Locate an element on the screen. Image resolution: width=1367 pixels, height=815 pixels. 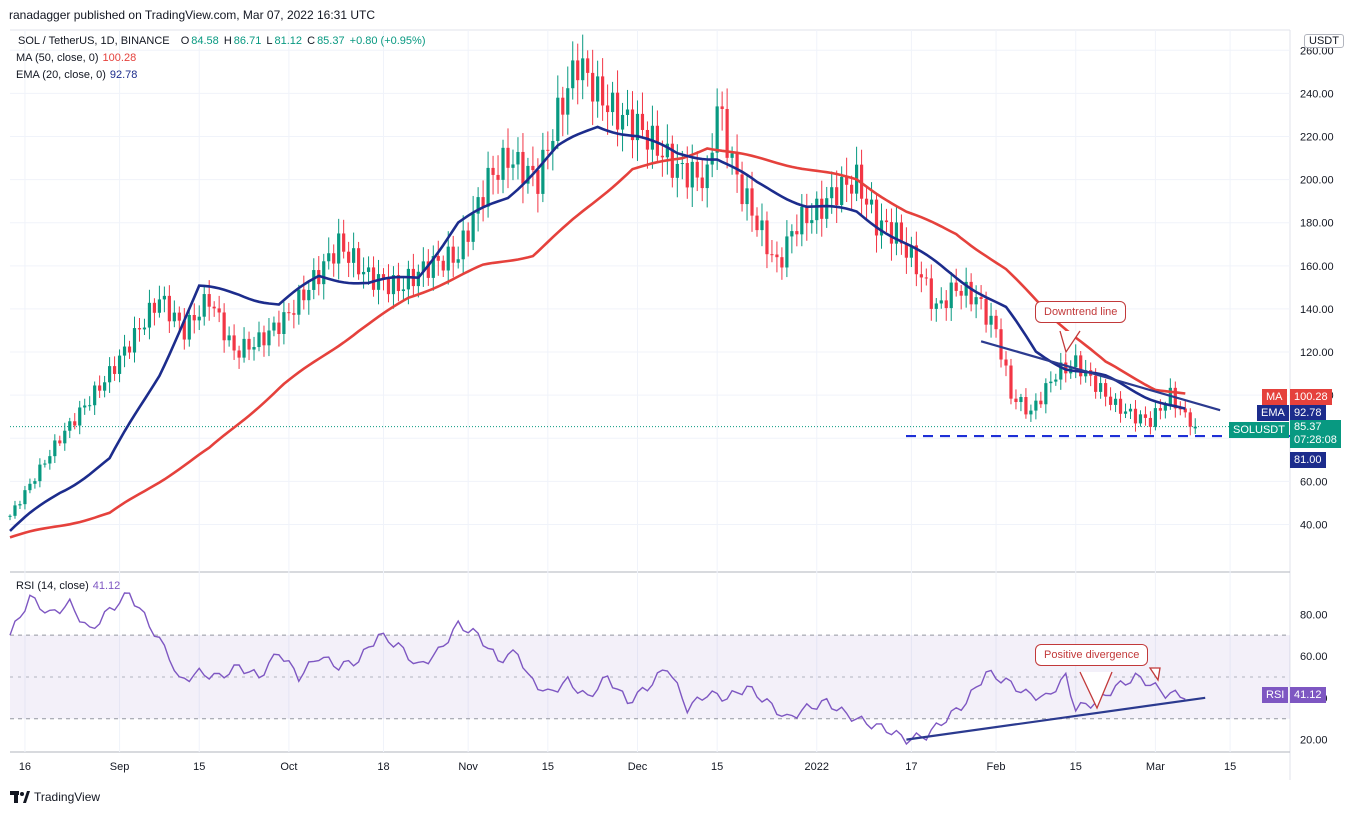
downtrend-callout: Downtrend line is located at coordinates (1081, 312).